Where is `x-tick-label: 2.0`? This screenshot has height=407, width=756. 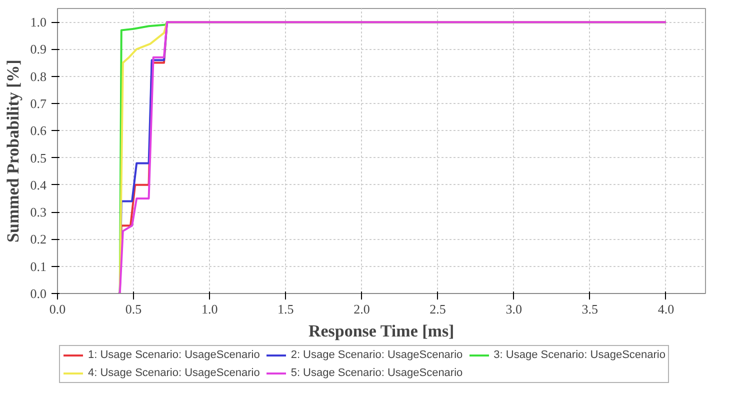 x-tick-label: 2.0 is located at coordinates (362, 309).